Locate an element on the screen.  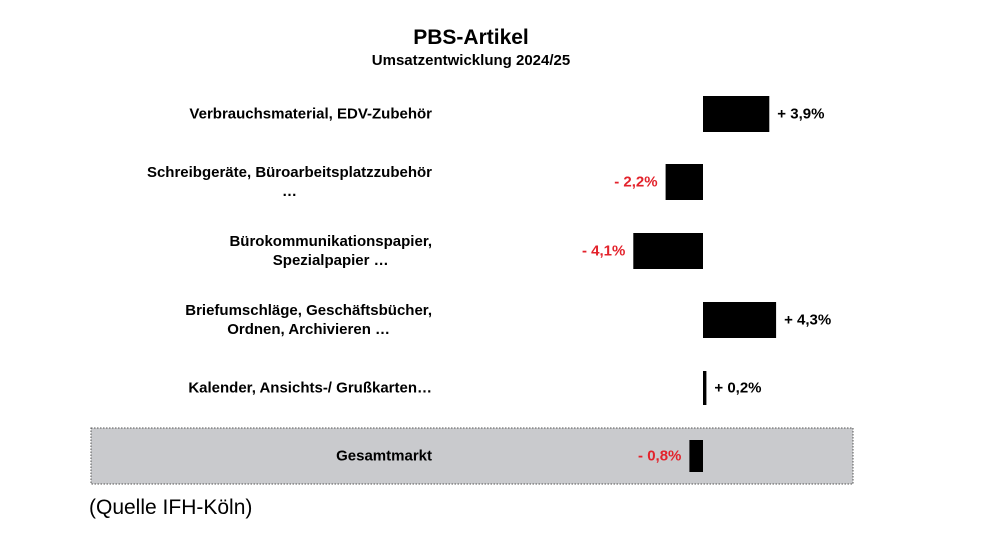
source-note: (Quelle IFH-Köln) is located at coordinates (171, 507).